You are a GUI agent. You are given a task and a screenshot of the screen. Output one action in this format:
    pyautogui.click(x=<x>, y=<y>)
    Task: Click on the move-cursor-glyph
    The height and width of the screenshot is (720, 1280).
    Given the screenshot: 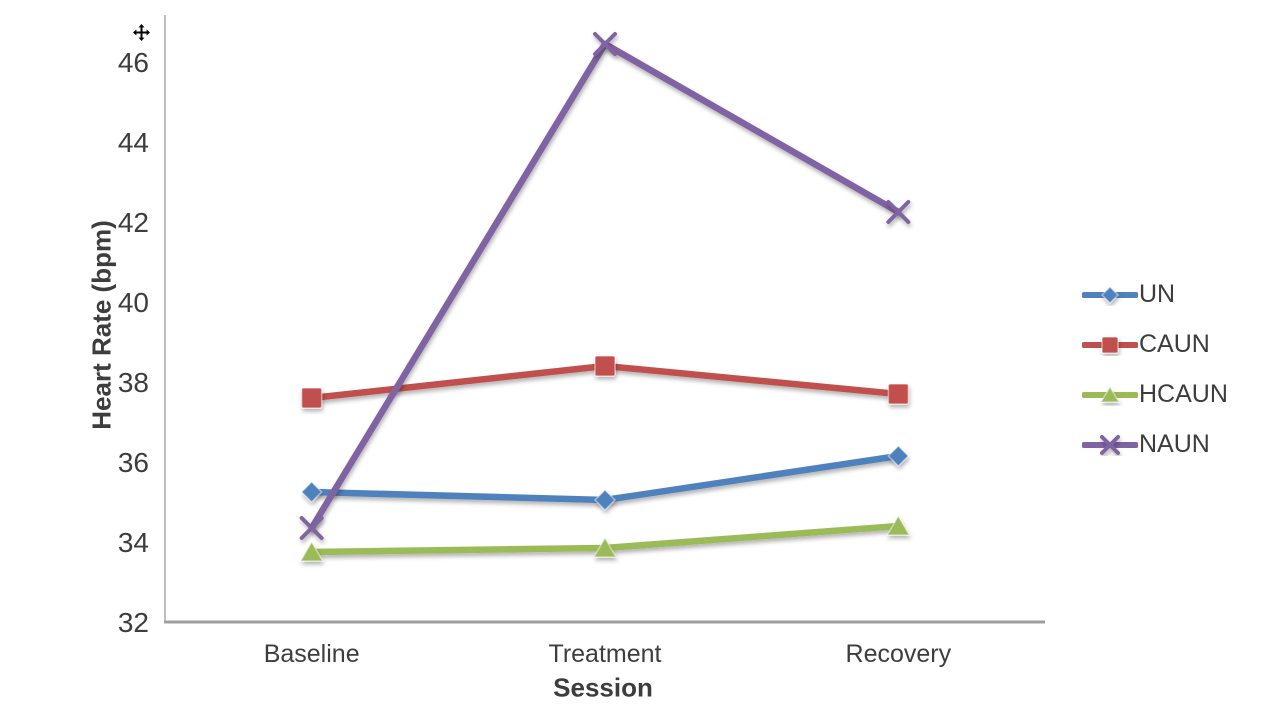 What is the action you would take?
    pyautogui.click(x=141, y=32)
    